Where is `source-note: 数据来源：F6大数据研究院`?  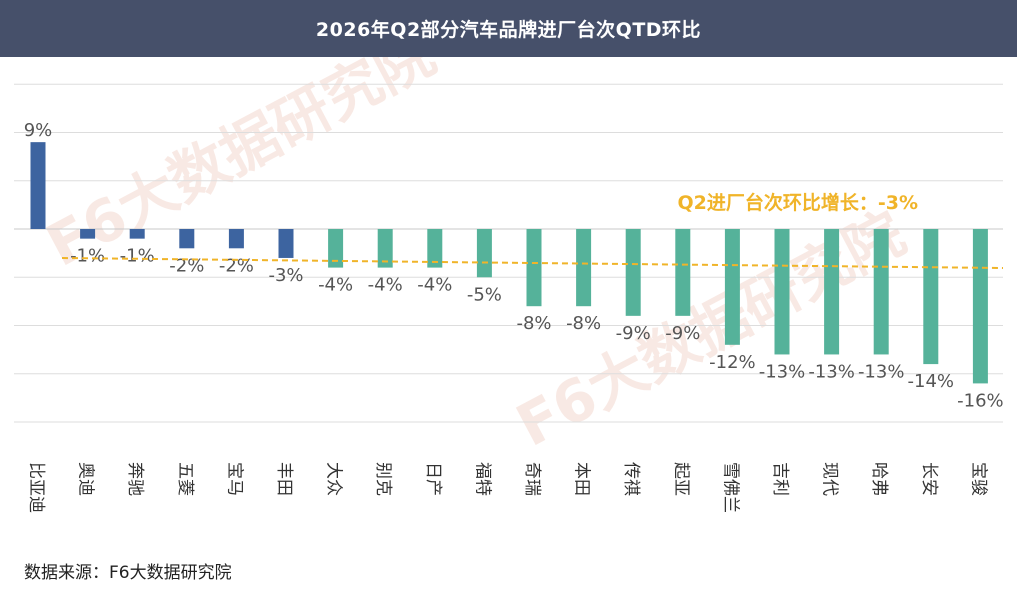
source-note: 数据来源：F6大数据研究院 is located at coordinates (128, 573).